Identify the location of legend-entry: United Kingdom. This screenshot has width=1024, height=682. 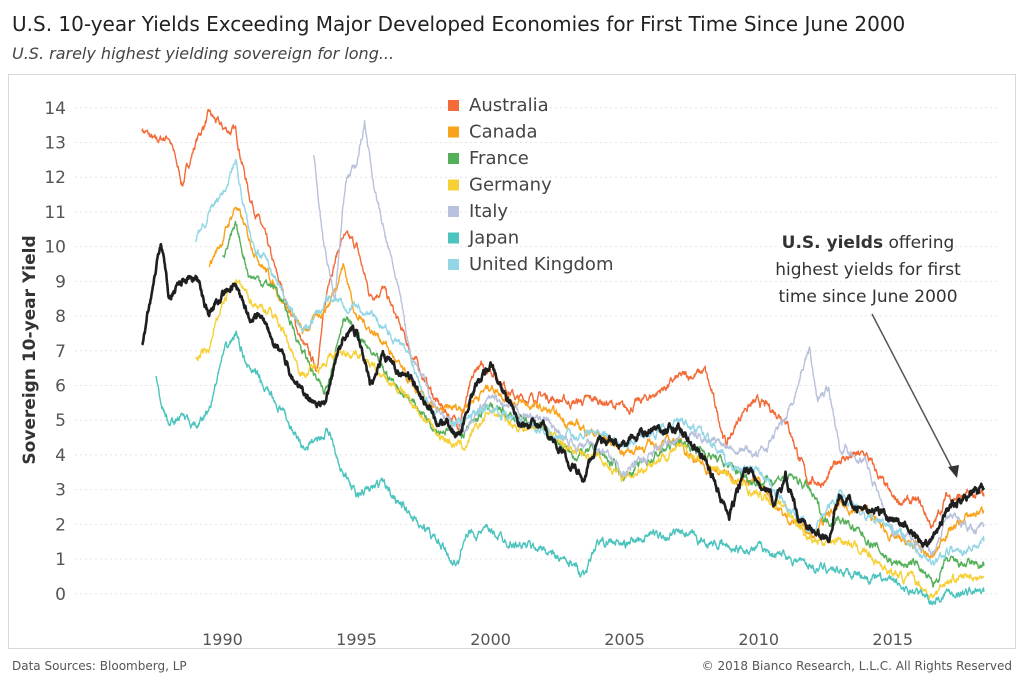
(541, 264).